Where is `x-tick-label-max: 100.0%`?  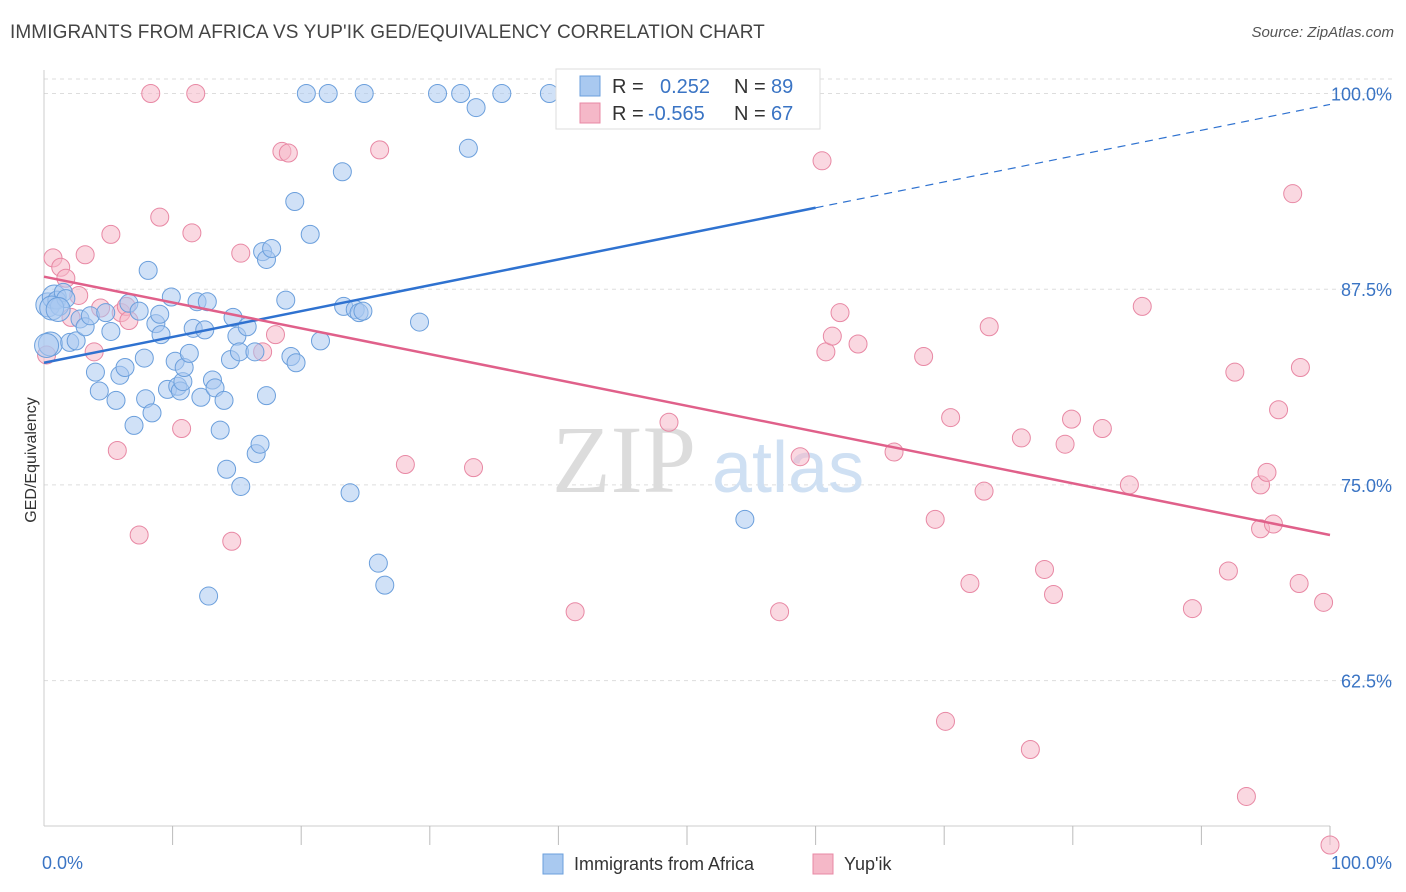
x-tick-label-max: 100.0% is located at coordinates (1361, 863).